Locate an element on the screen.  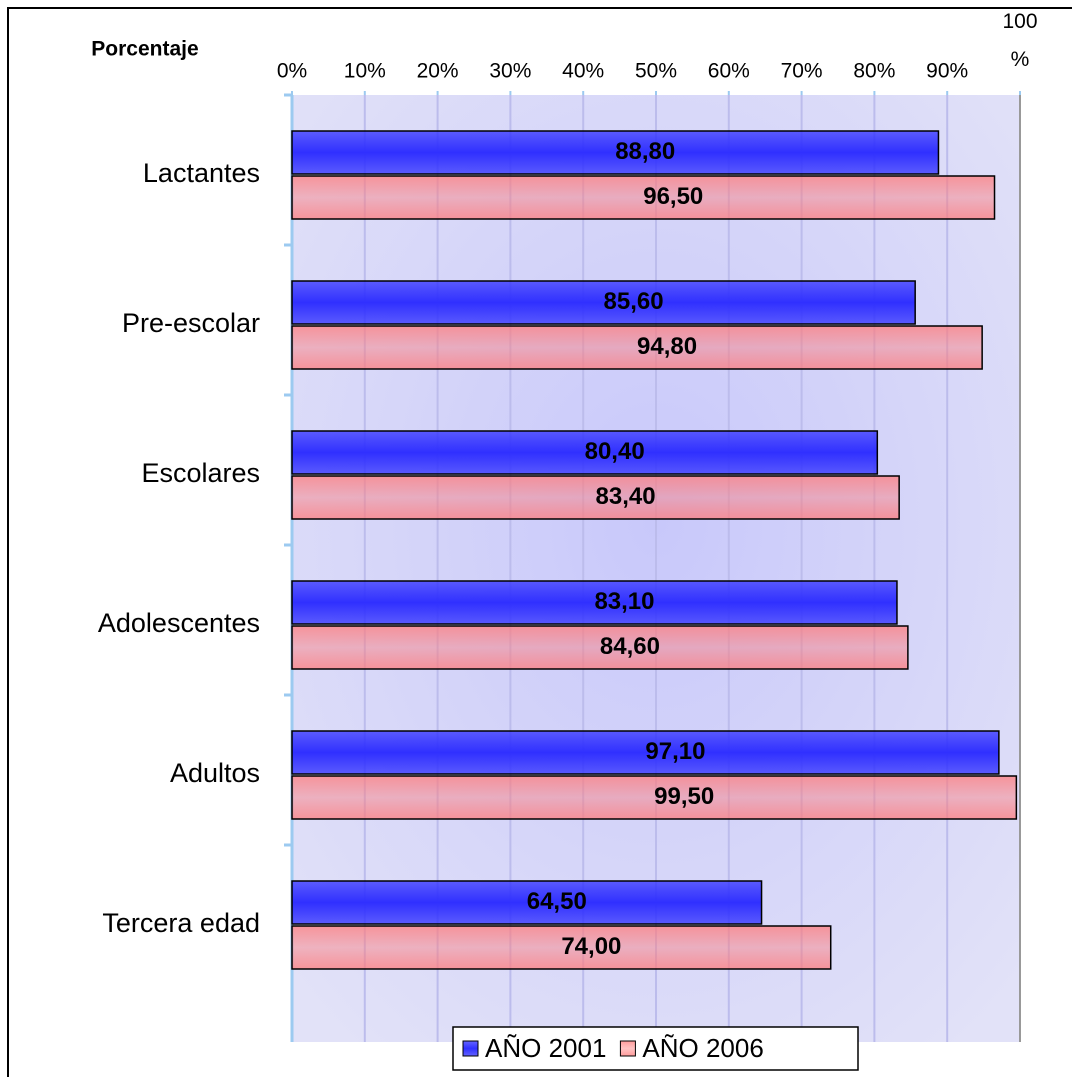
data-label: 85,60 is located at coordinates (634, 301).